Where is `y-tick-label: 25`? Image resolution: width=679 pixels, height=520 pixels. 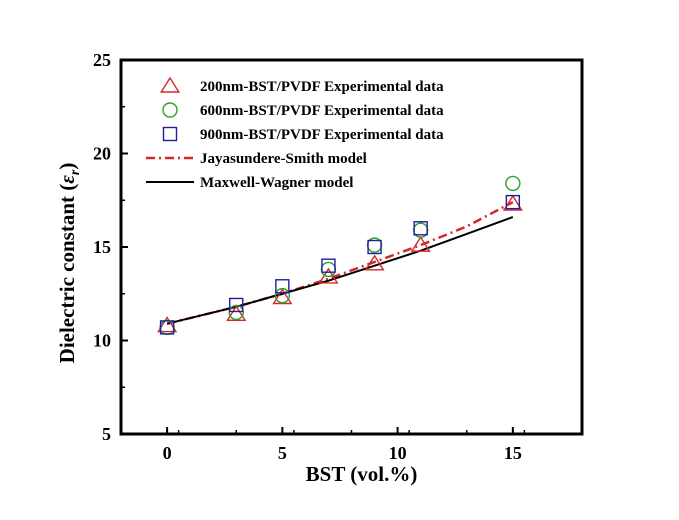 y-tick-label: 25 is located at coordinates (102, 60).